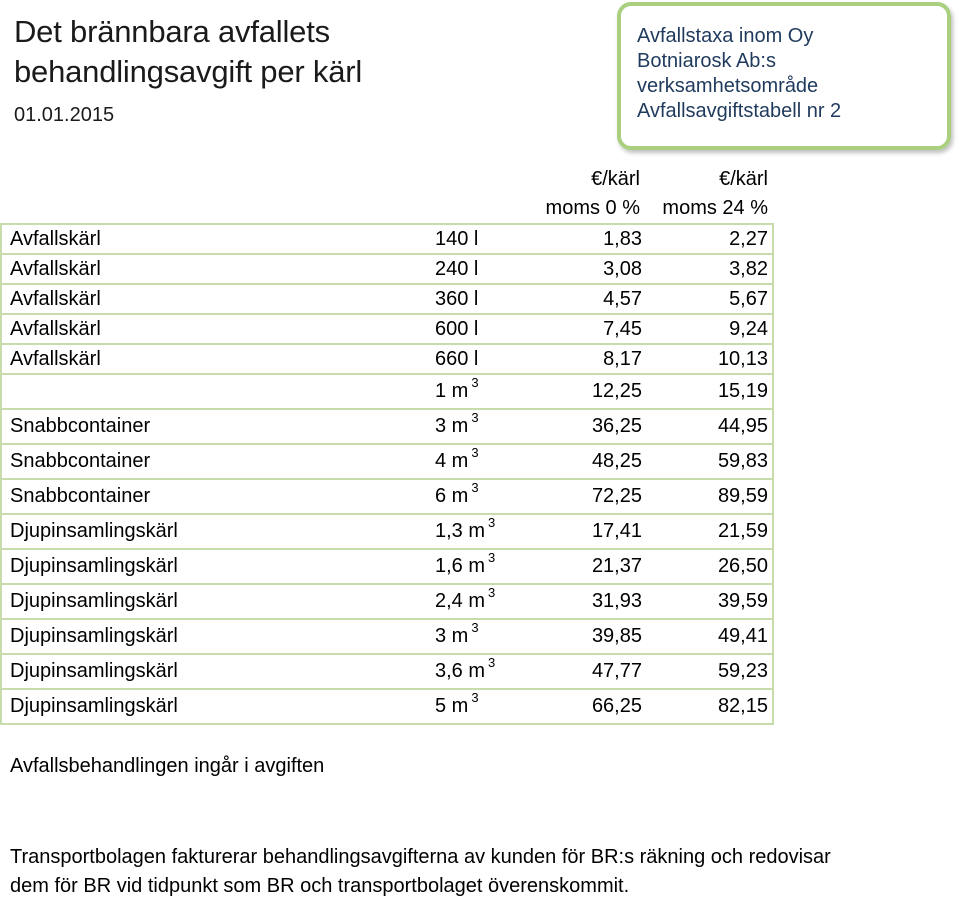 Image resolution: width=960 pixels, height=901 pixels. What do you see at coordinates (387, 602) in the screenshot?
I see `table-row: Djupinsamlingskärl 2,4 m 3 31,93 39,59` at bounding box center [387, 602].